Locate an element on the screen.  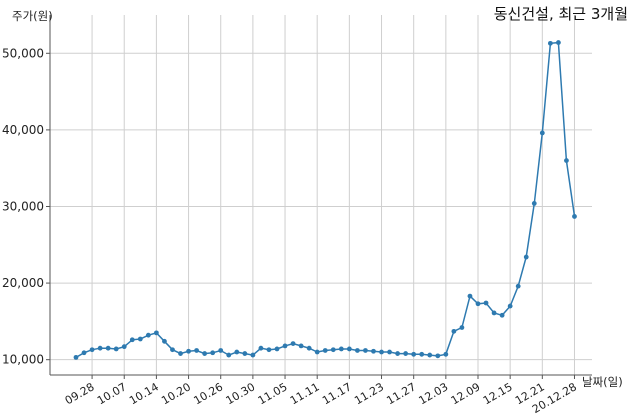
x-tick-label: 11.27 is located at coordinates (401, 393).